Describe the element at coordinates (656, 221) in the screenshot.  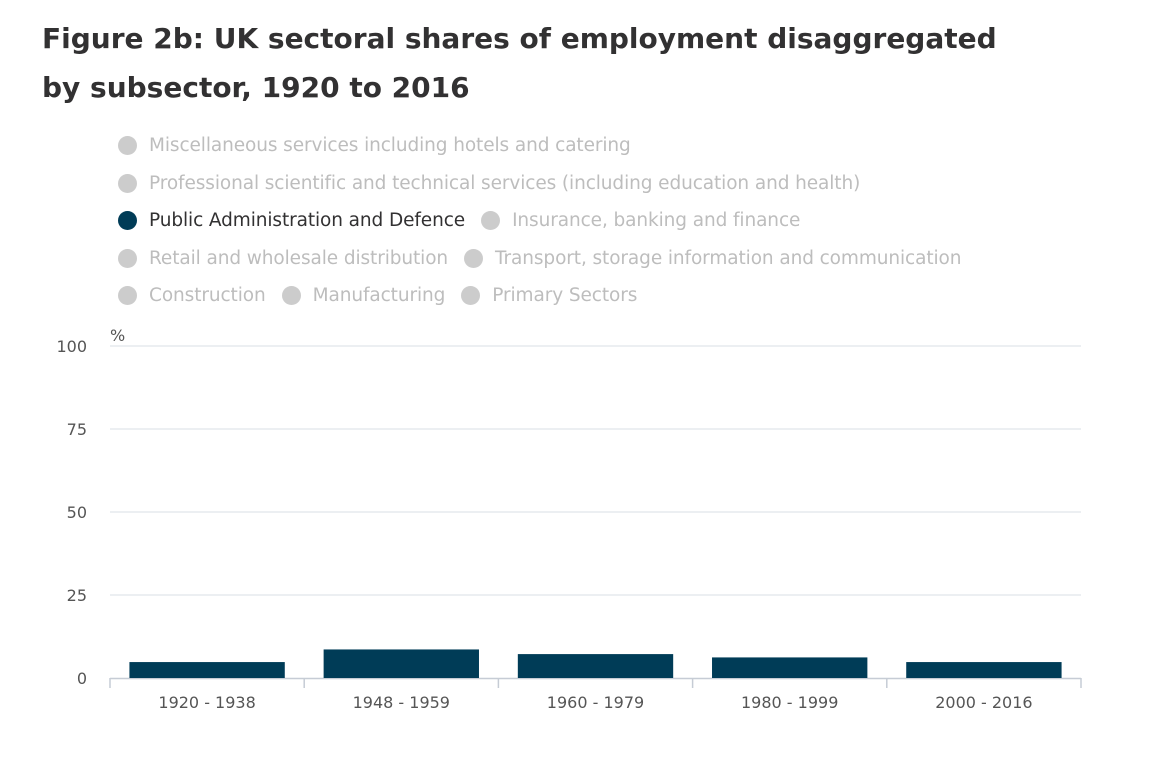
I see `legend-label: Insurance, banking and finance` at that location.